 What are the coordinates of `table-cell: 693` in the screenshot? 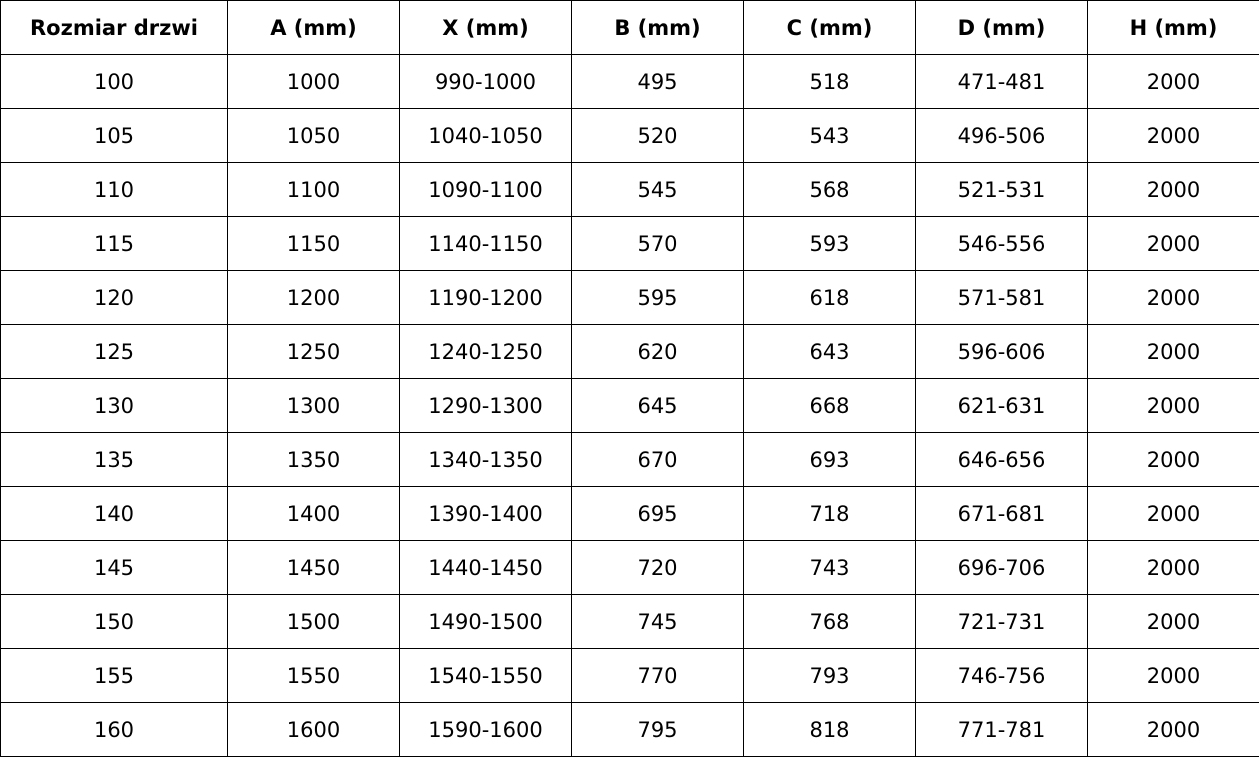 It's located at (829, 459).